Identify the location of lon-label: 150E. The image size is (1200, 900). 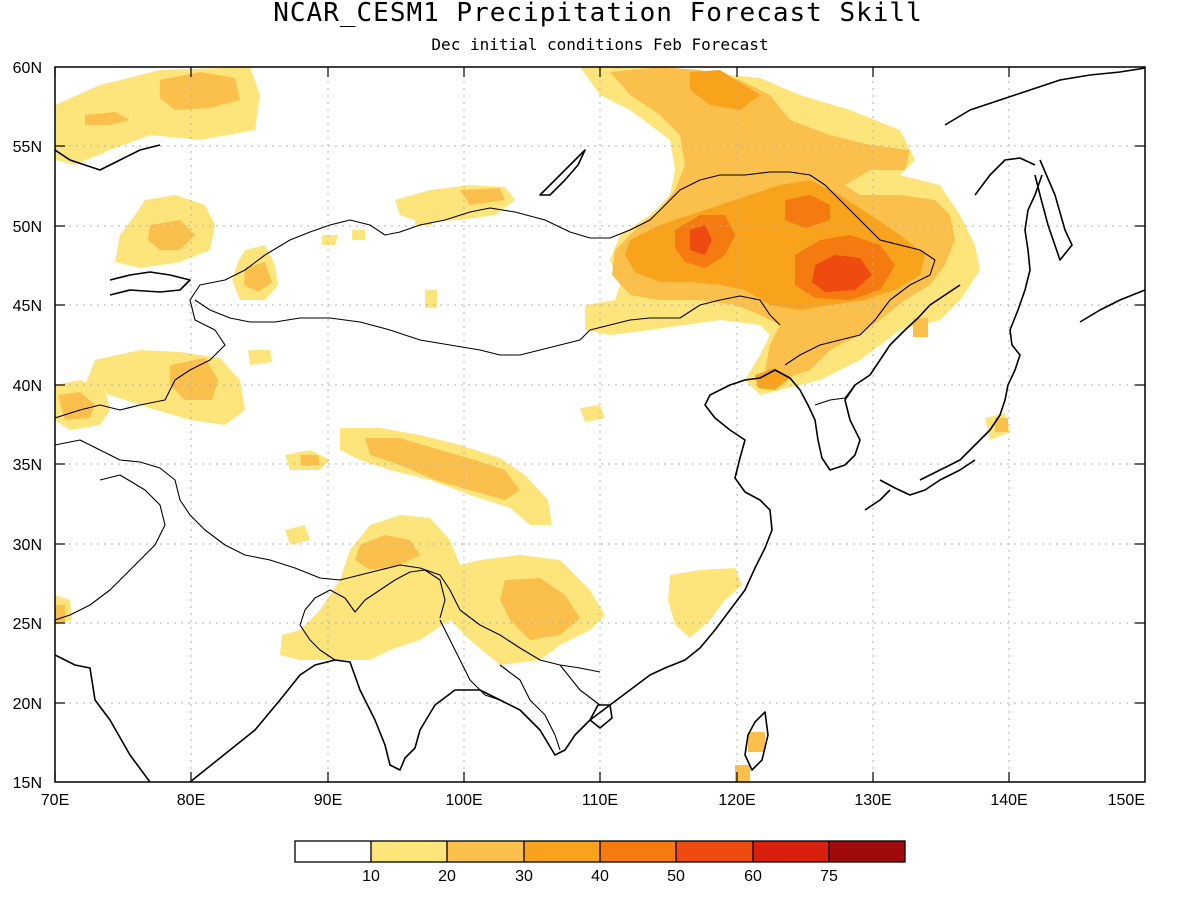
(1126, 800).